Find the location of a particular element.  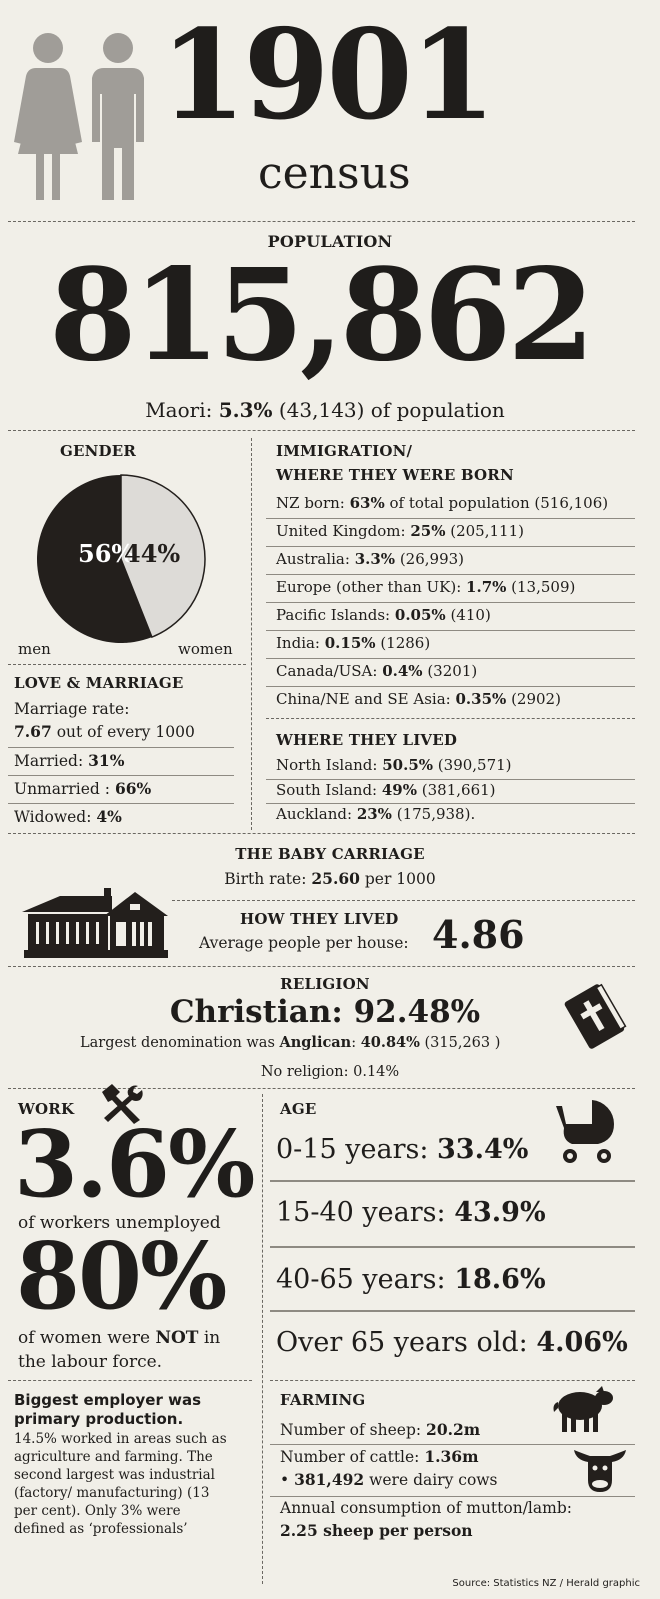

age-0-15: 0-15 years: 33.4% is located at coordinates (402, 1149).